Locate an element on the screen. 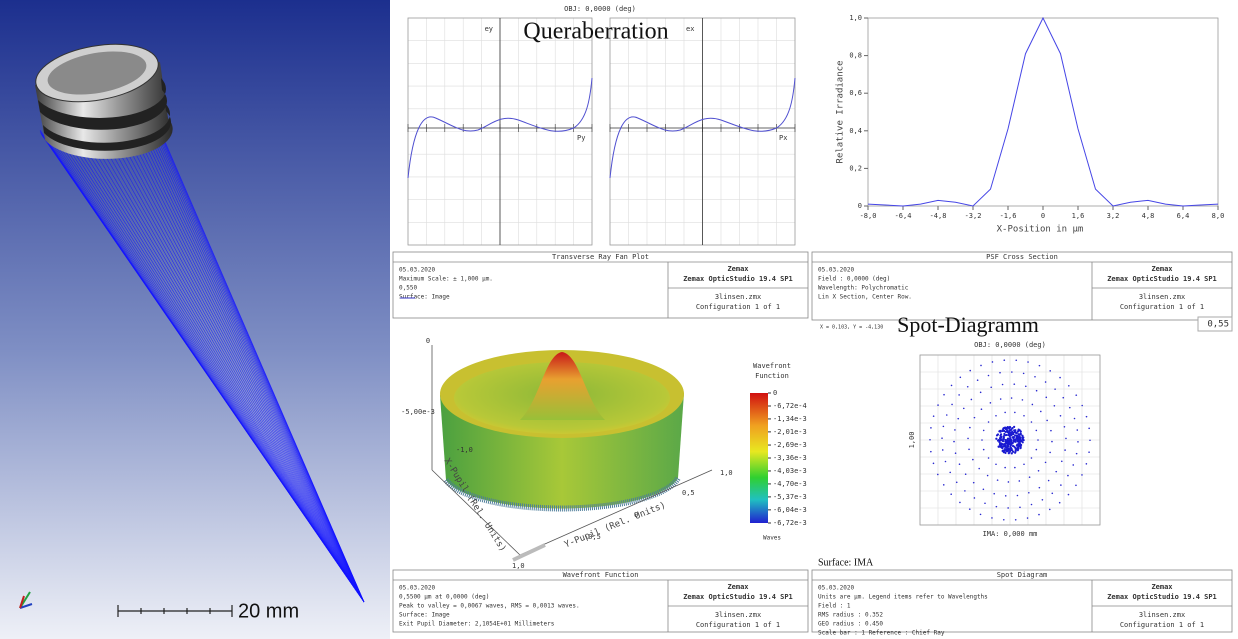 The width and height of the screenshot is (1238, 639). y-tick-label: 0,8 is located at coordinates (855, 56).